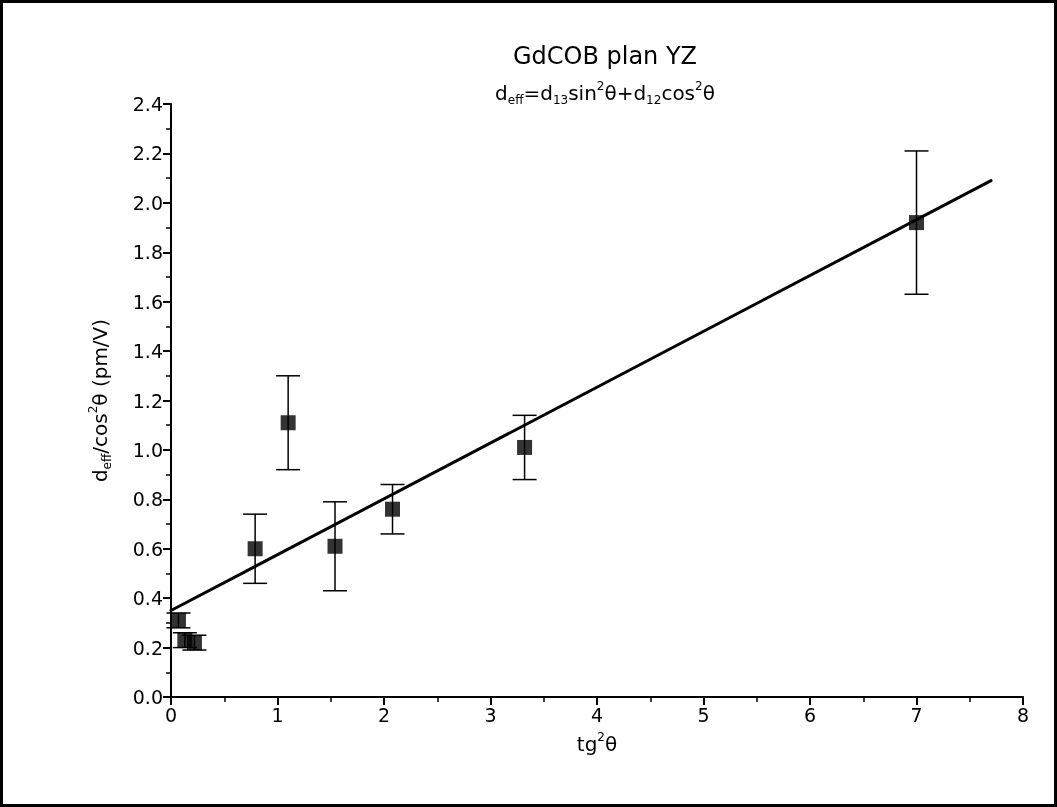 This screenshot has height=807, width=1057. I want to click on y-tick-label: 0.4, so click(147, 598).